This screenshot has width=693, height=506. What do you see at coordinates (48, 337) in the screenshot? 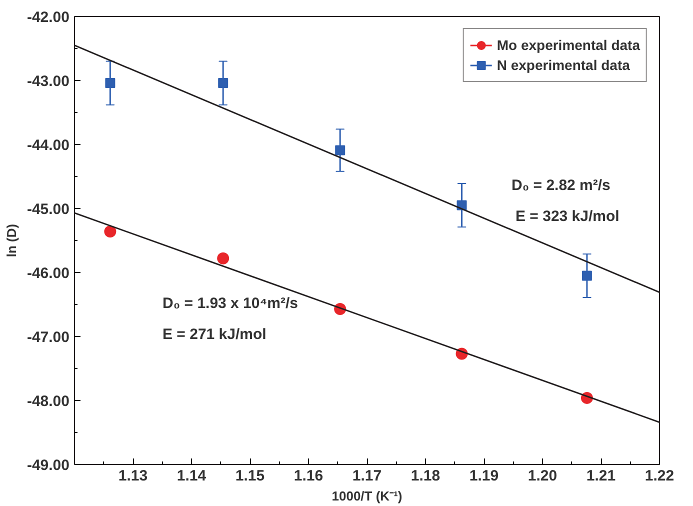
I see `y-tick-label: -47.00` at bounding box center [48, 337].